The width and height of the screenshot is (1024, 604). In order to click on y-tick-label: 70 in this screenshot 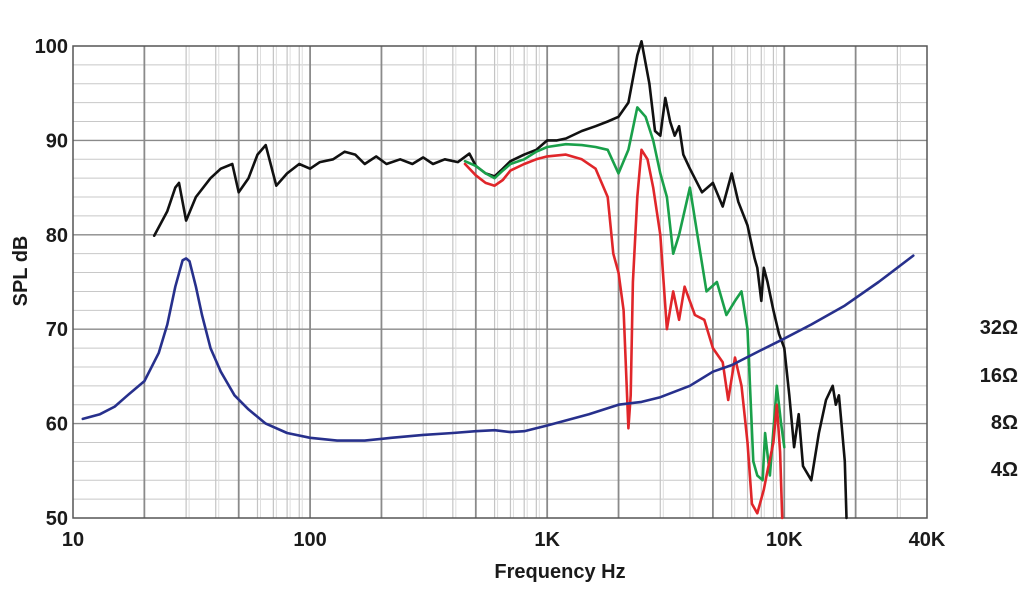, I will do `click(57, 330)`.